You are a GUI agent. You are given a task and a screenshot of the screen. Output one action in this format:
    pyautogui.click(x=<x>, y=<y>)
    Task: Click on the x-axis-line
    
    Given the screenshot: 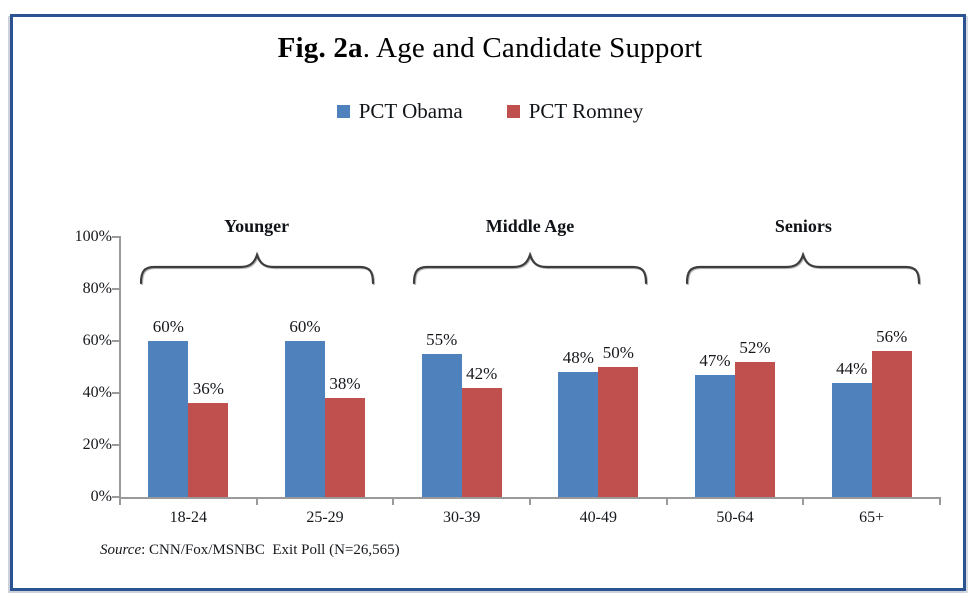 What is the action you would take?
    pyautogui.click(x=530, y=498)
    